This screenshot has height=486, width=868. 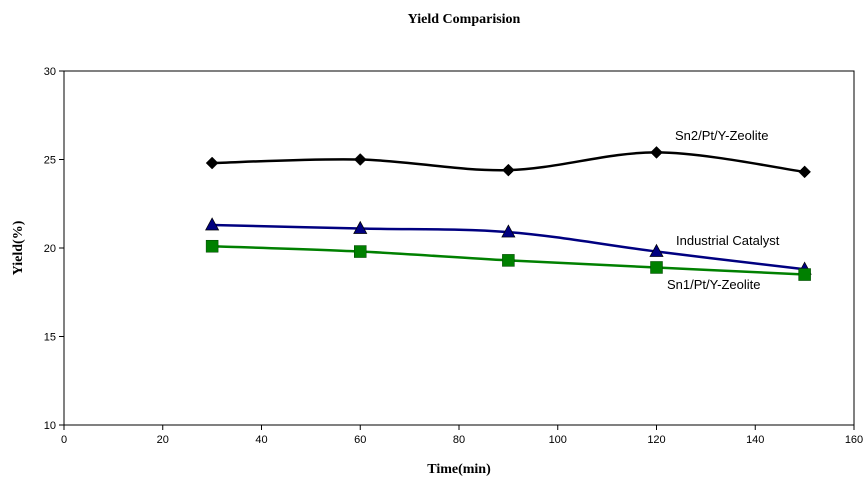 What do you see at coordinates (50, 161) in the screenshot?
I see `y-tick-label: 25` at bounding box center [50, 161].